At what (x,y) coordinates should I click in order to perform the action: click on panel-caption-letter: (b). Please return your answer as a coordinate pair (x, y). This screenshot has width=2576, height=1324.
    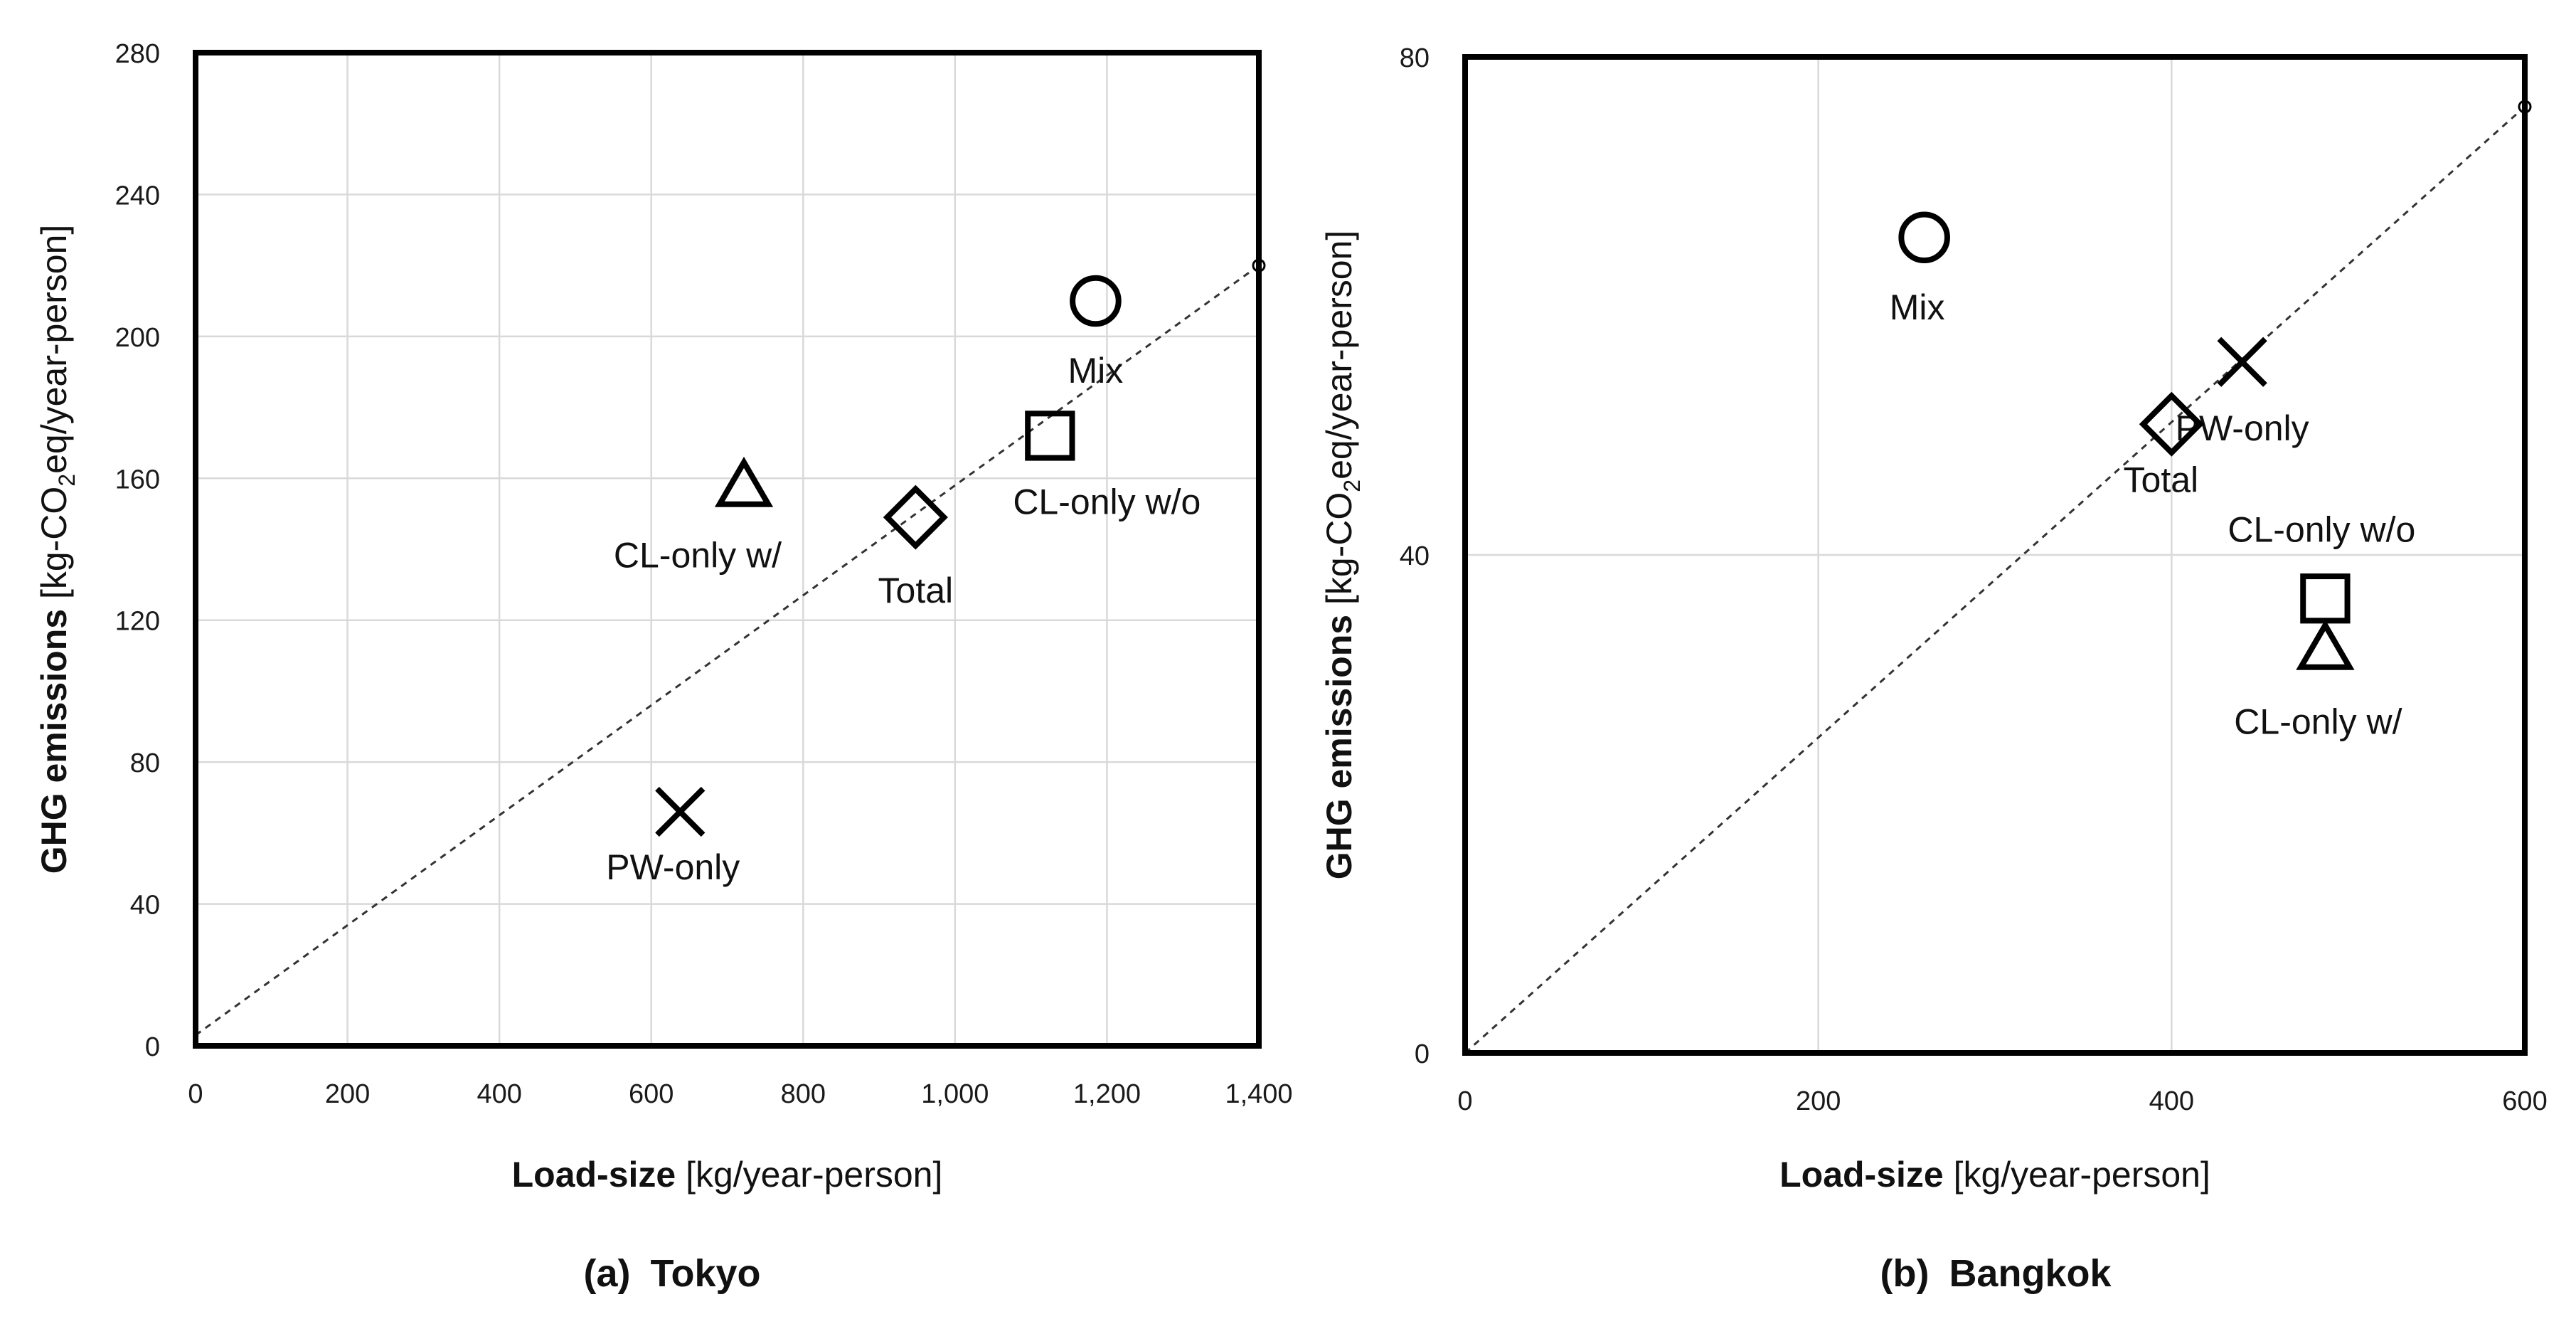
    Looking at the image, I should click on (1904, 1273).